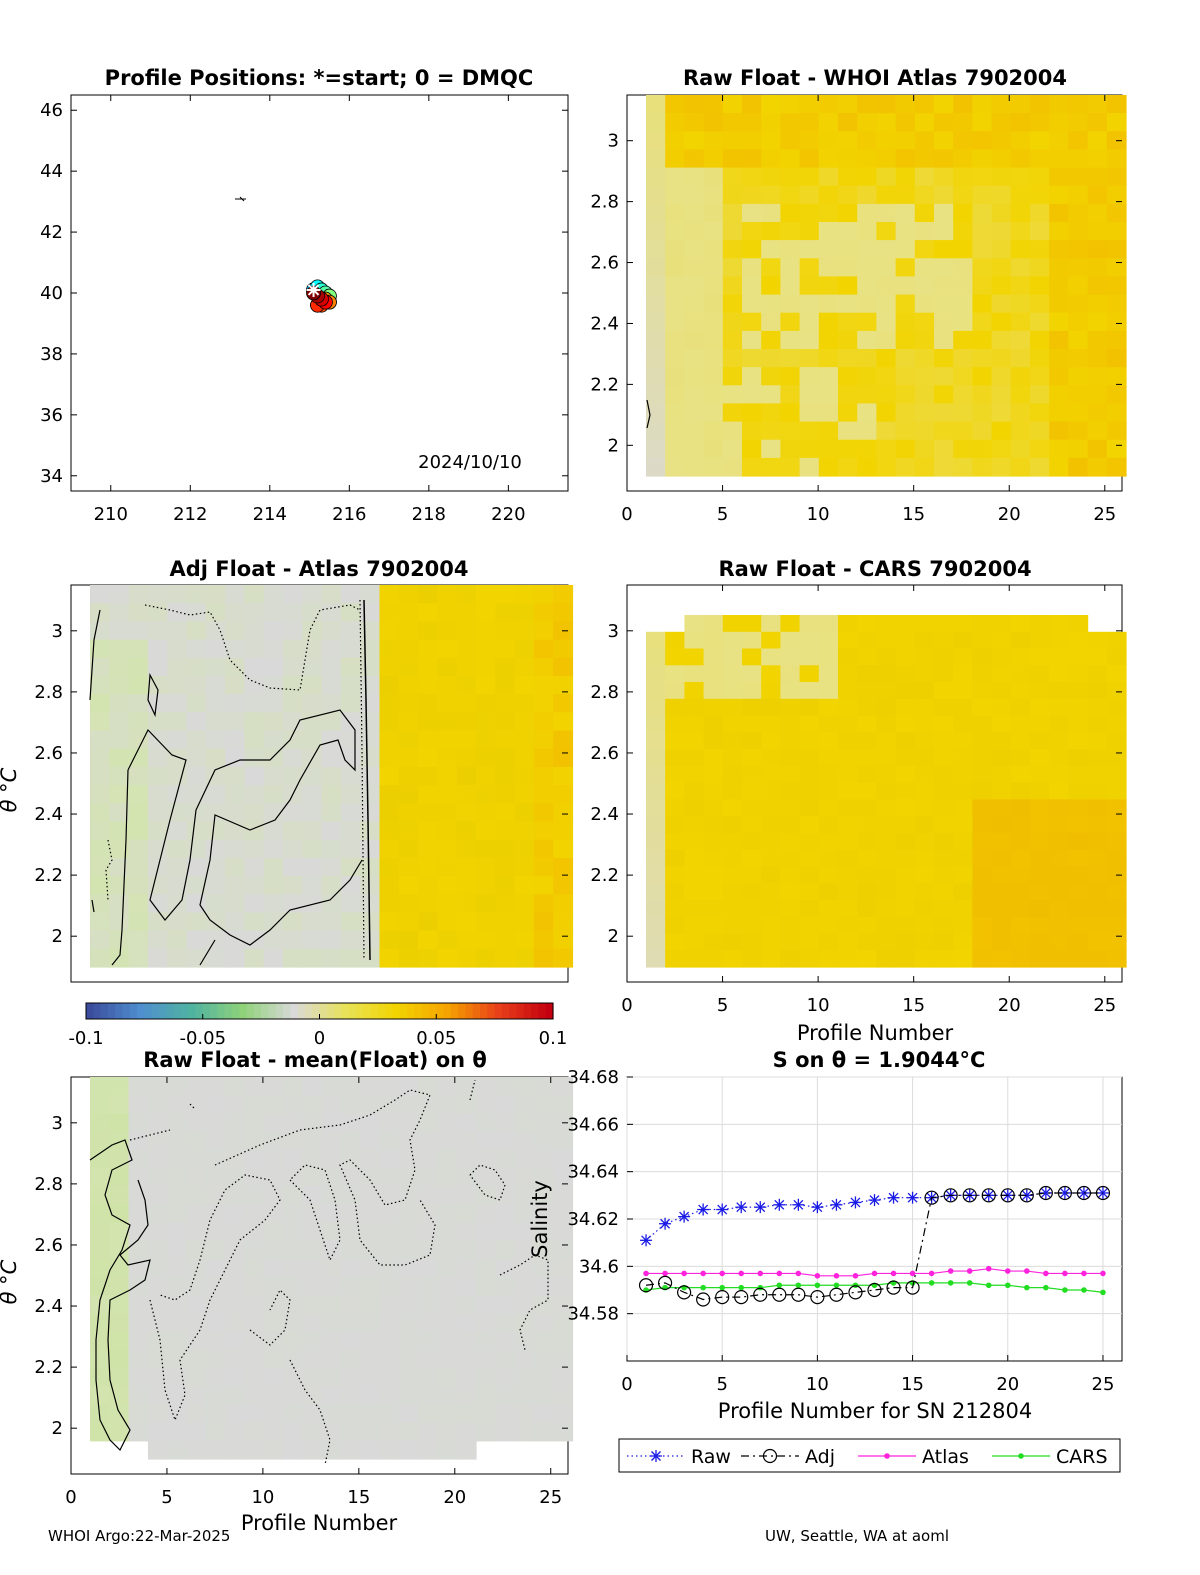 Image resolution: width=1200 pixels, height=1575 pixels. Describe the element at coordinates (945, 1457) in the screenshot. I see `legend-label-atlas: Atlas` at that location.